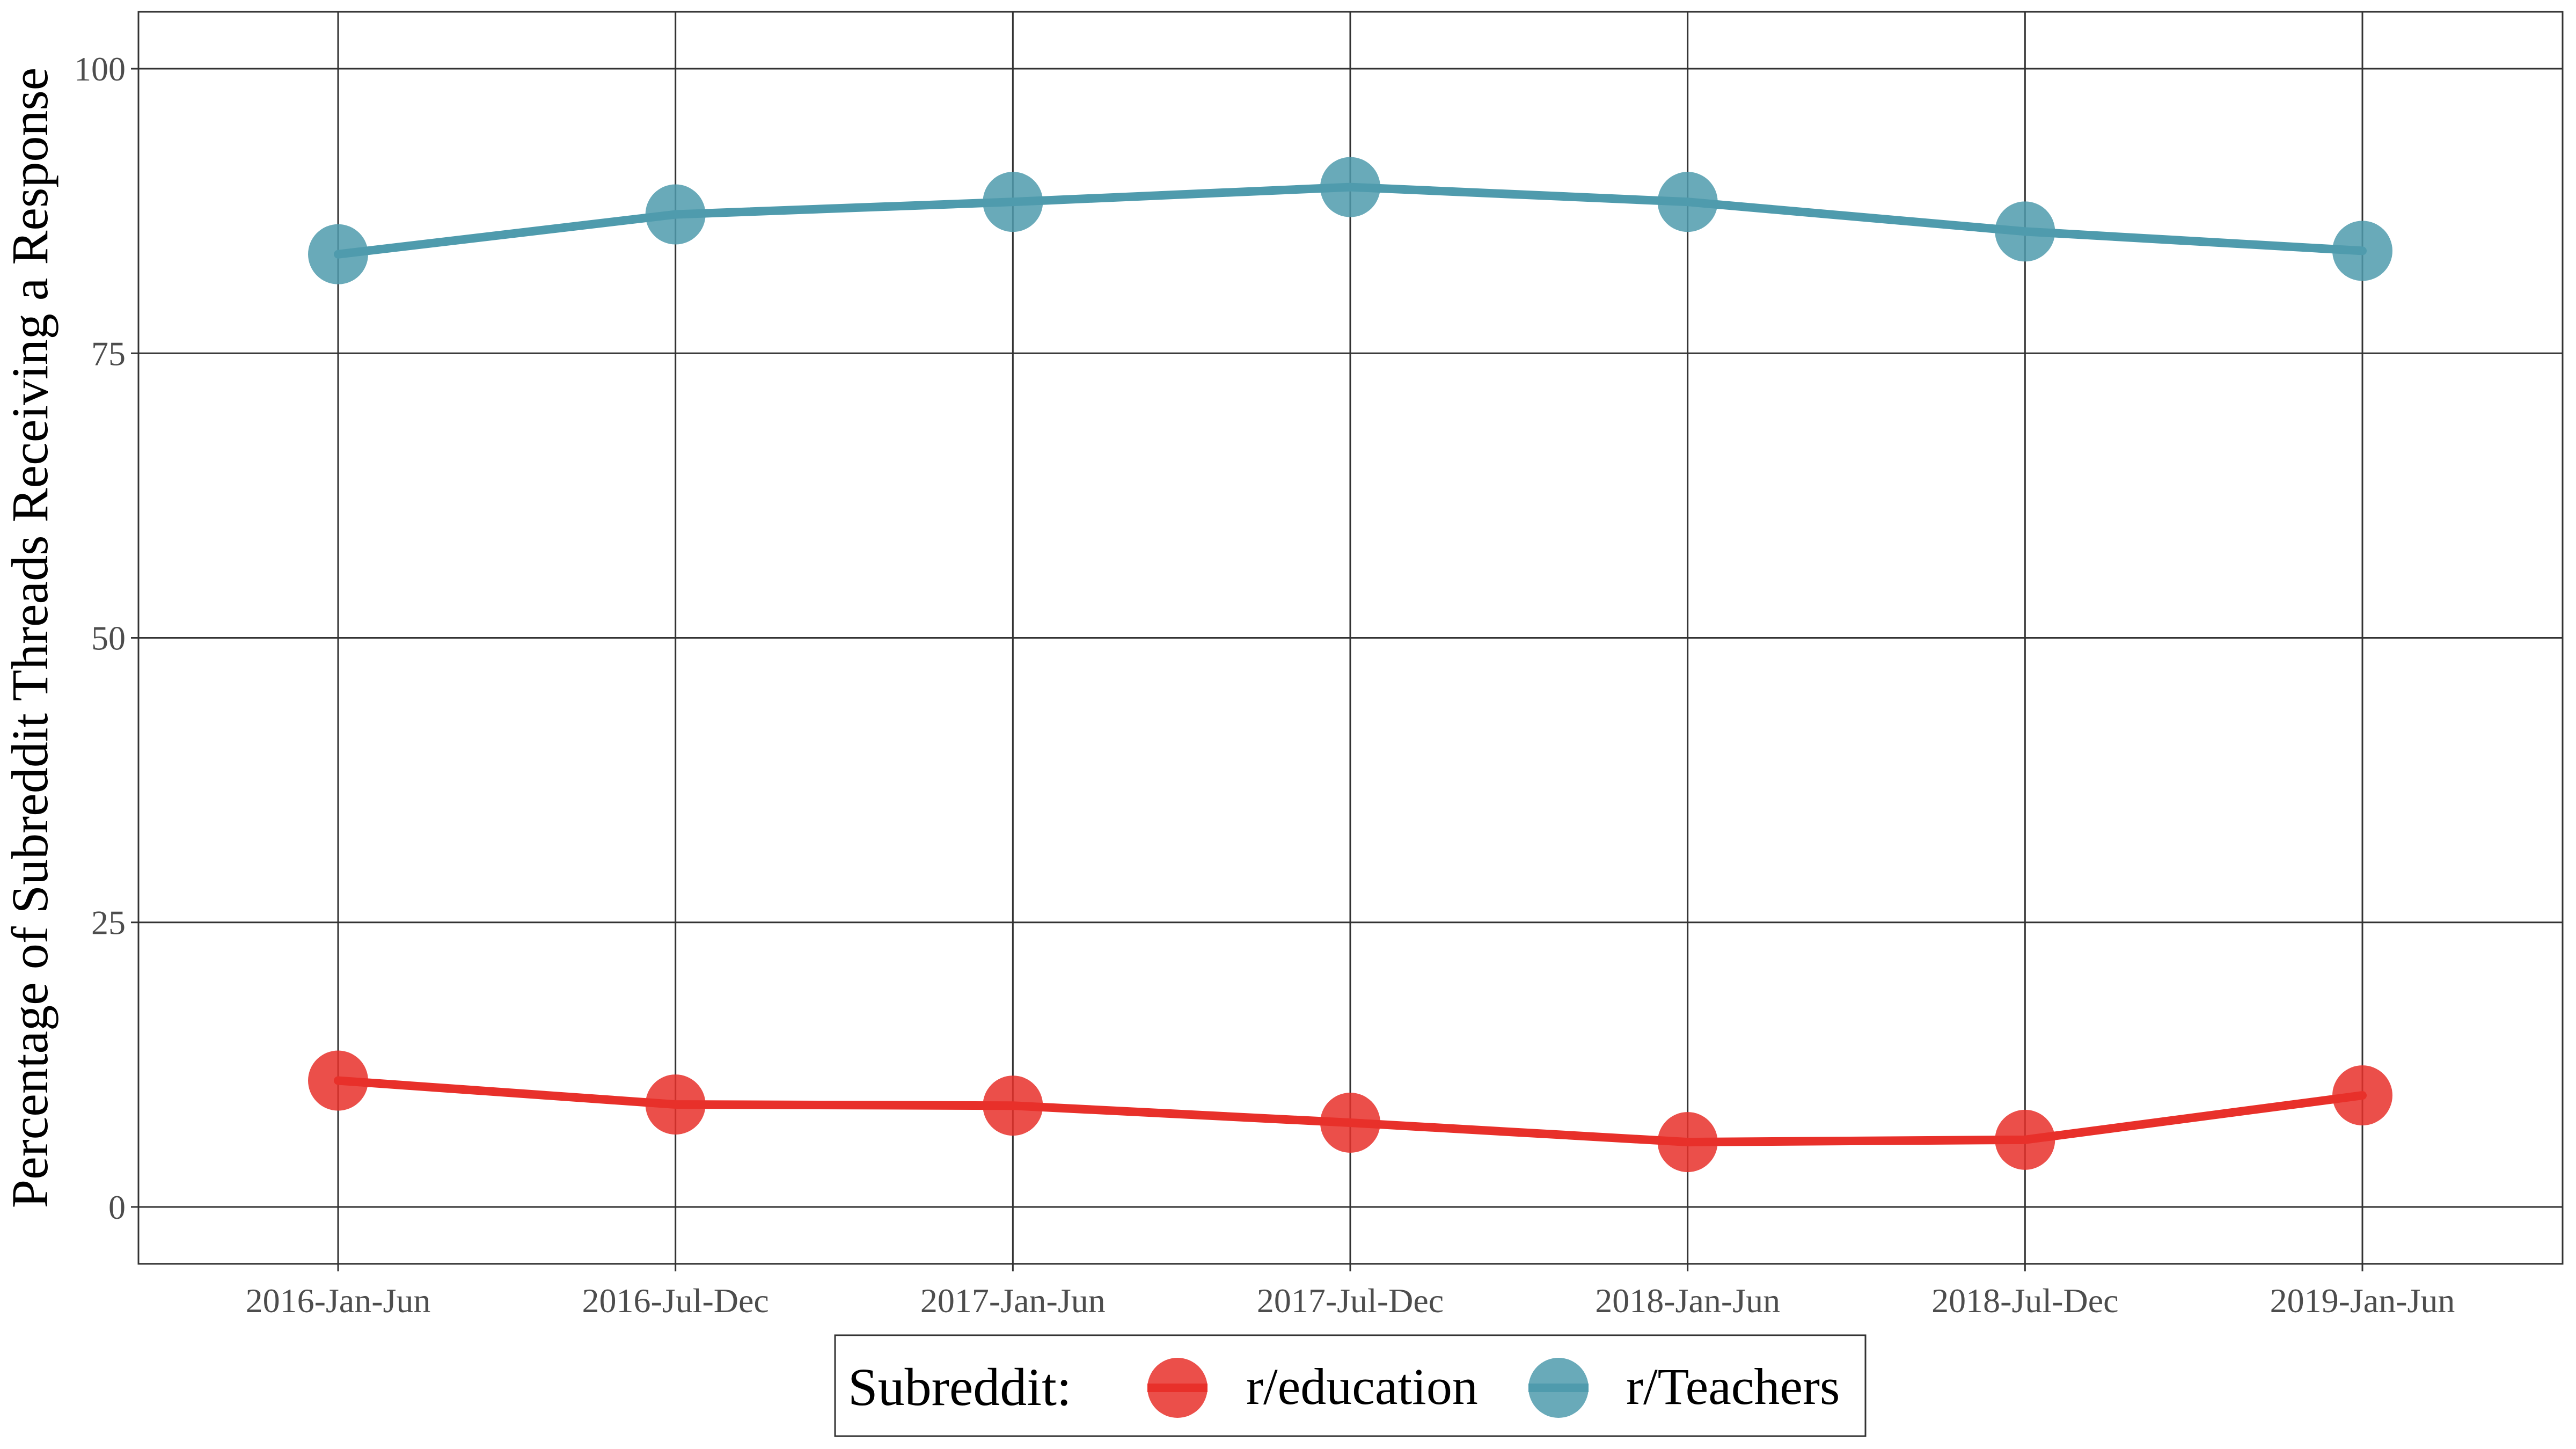 This screenshot has height=1449, width=2576. What do you see at coordinates (1733, 1386) in the screenshot?
I see `legend-label: r/Teachers` at bounding box center [1733, 1386].